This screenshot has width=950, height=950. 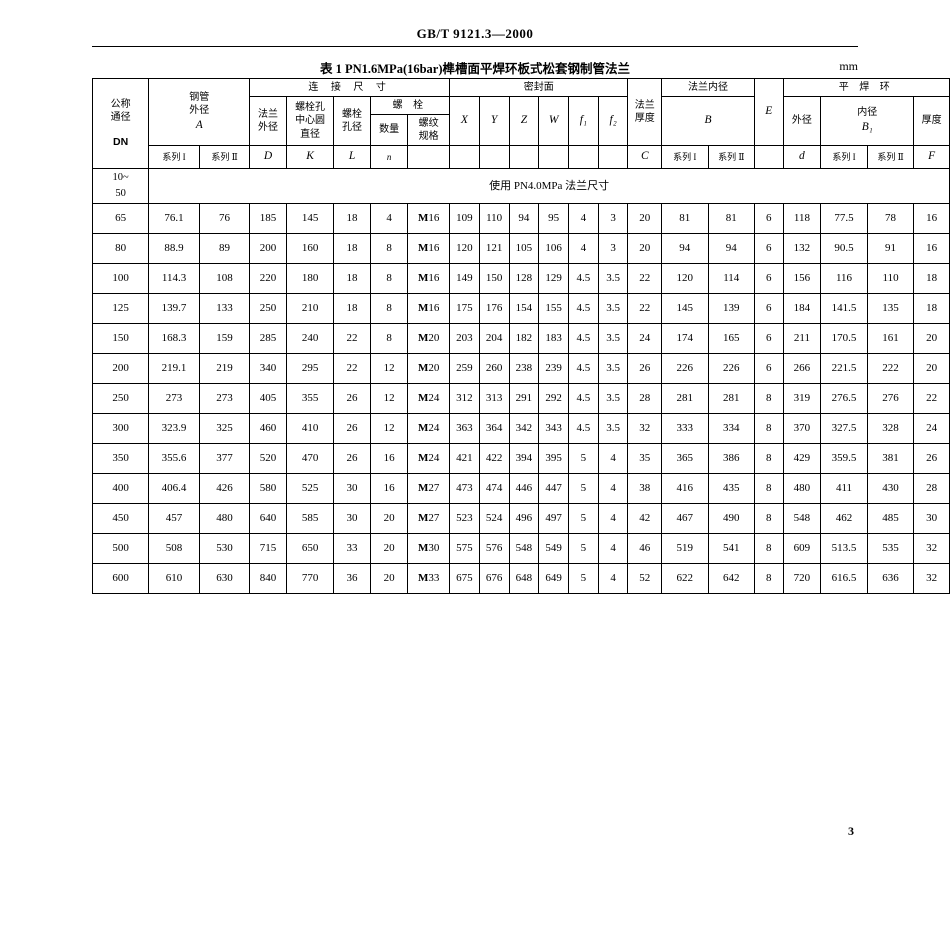 What do you see at coordinates (802, 428) in the screenshot?
I see `cell-d: 370` at bounding box center [802, 428].